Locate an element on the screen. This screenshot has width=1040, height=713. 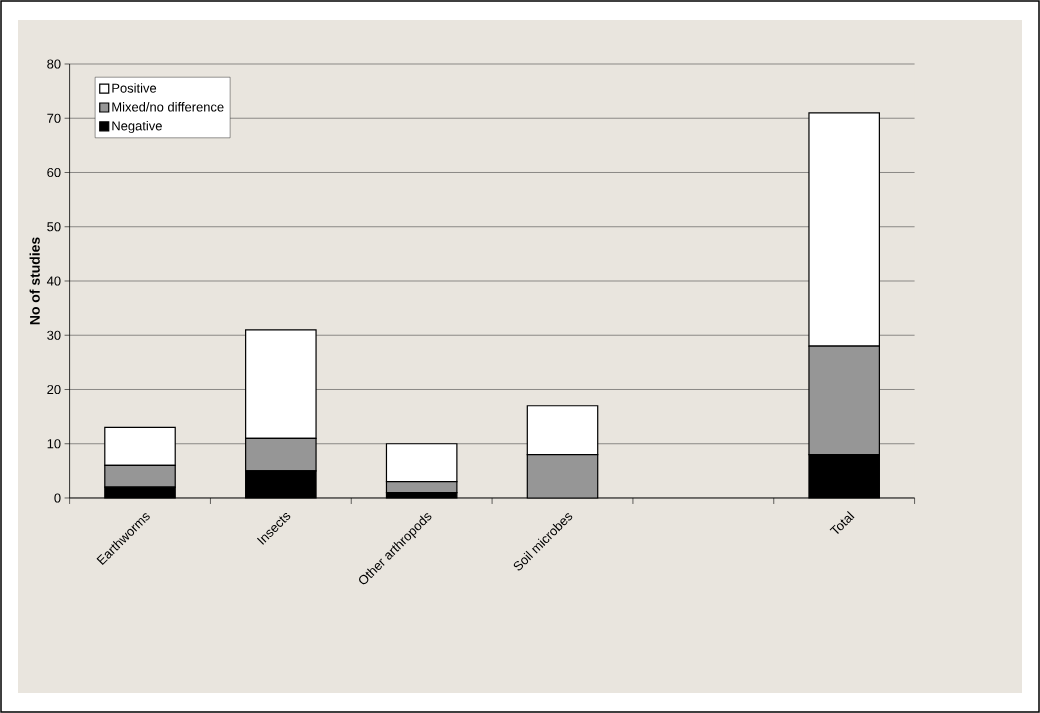
y-tick-label: 0 is located at coordinates (57, 498).